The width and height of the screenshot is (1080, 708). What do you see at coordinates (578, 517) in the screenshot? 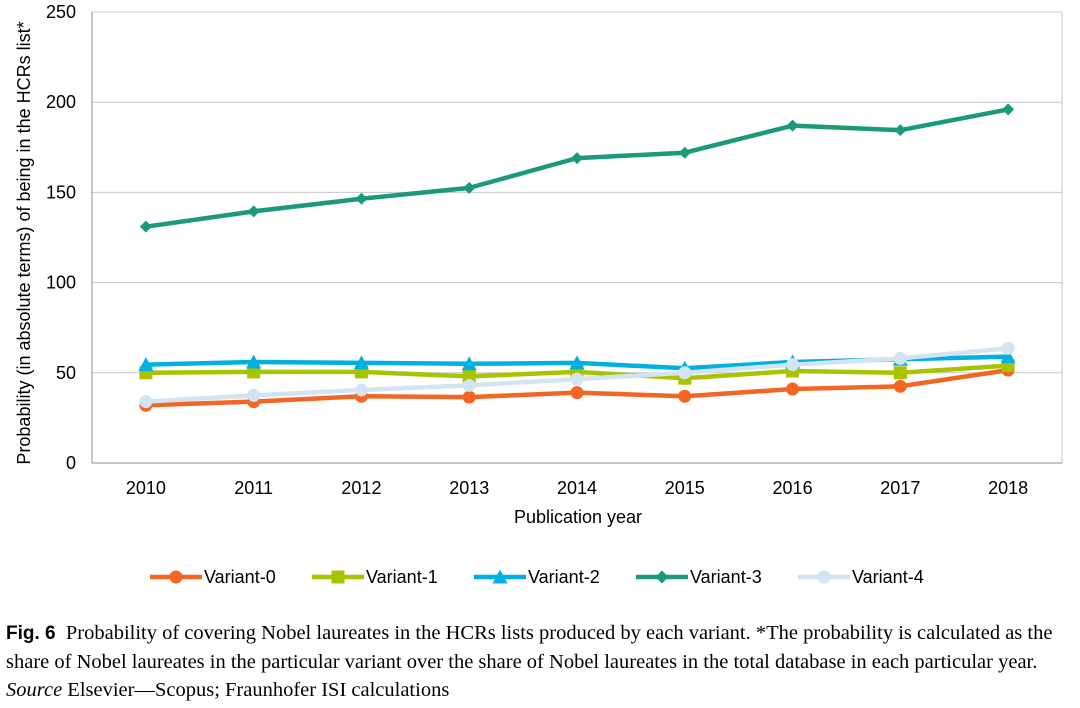
I see `x-axis-title: Publication year` at bounding box center [578, 517].